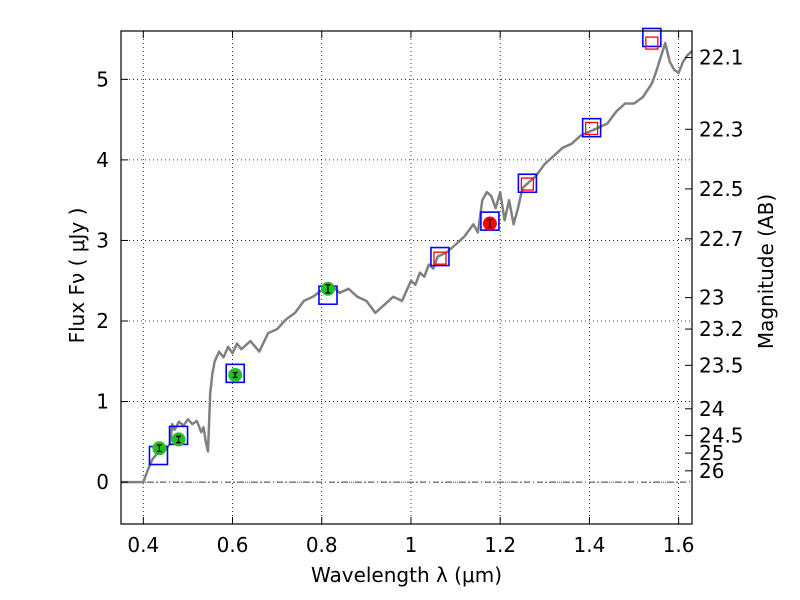  I want to click on y-tick-label: 5, so click(102, 79).